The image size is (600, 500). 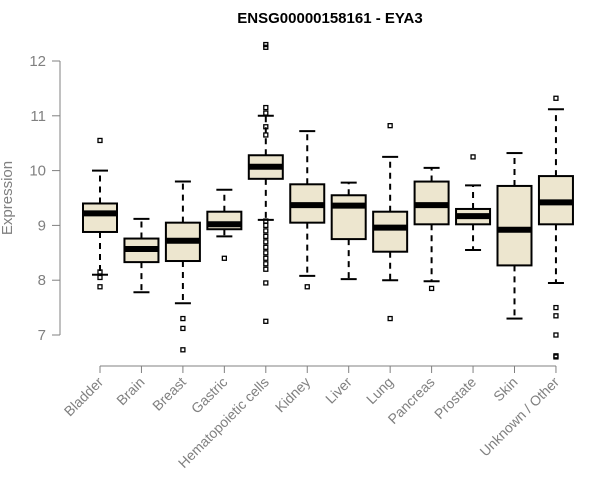 What do you see at coordinates (519, 417) in the screenshot?
I see `x-tick-label: Unknown / Other` at bounding box center [519, 417].